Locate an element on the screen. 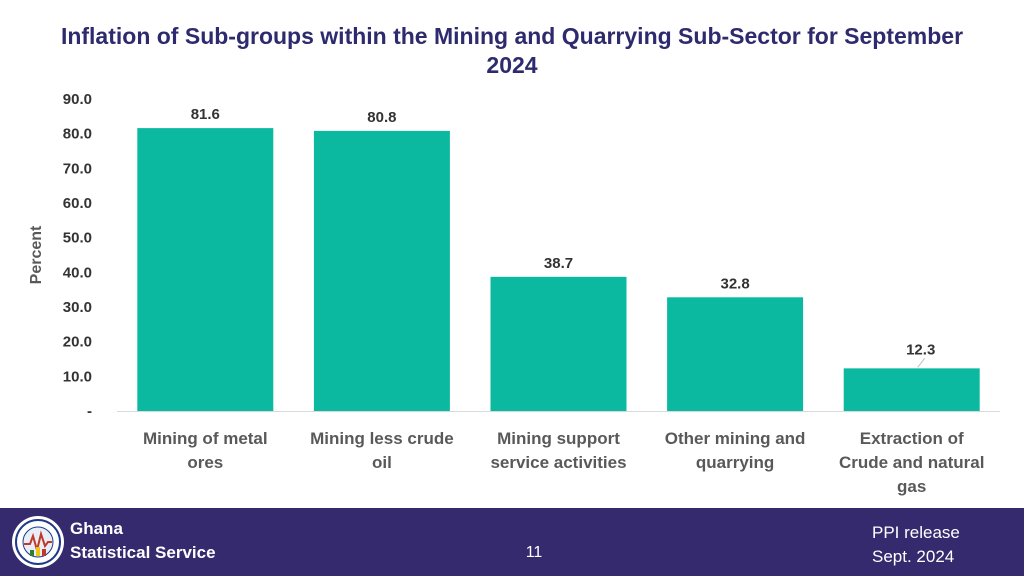 The image size is (1024, 576). y-tick-label: 60.0 is located at coordinates (77, 203).